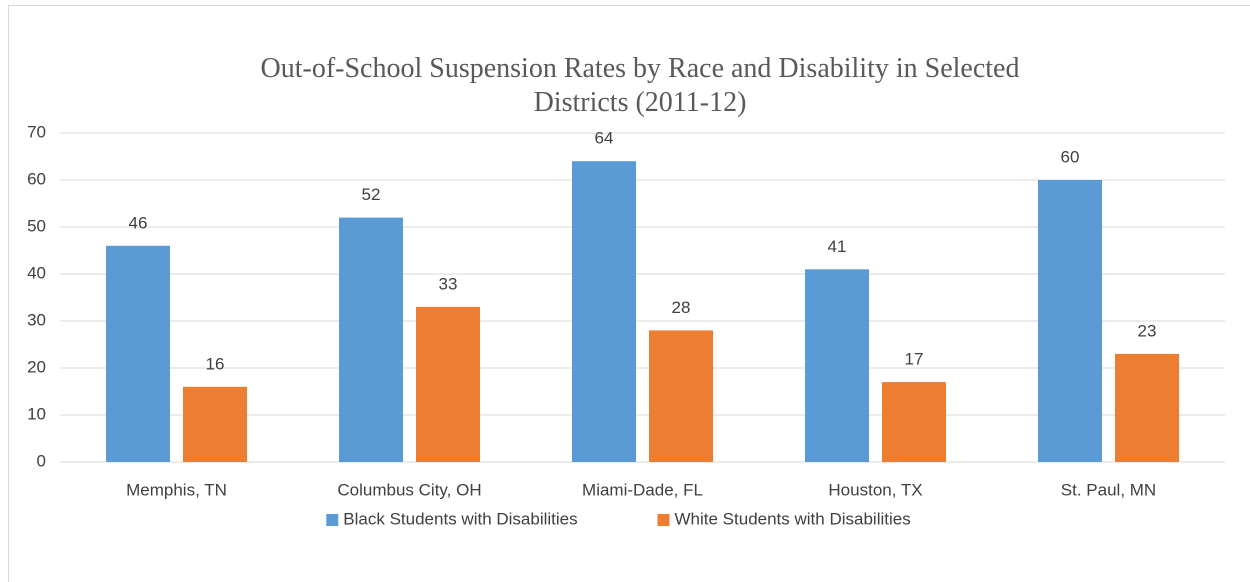  I want to click on legend-label: White Students with Disabilities, so click(793, 518).